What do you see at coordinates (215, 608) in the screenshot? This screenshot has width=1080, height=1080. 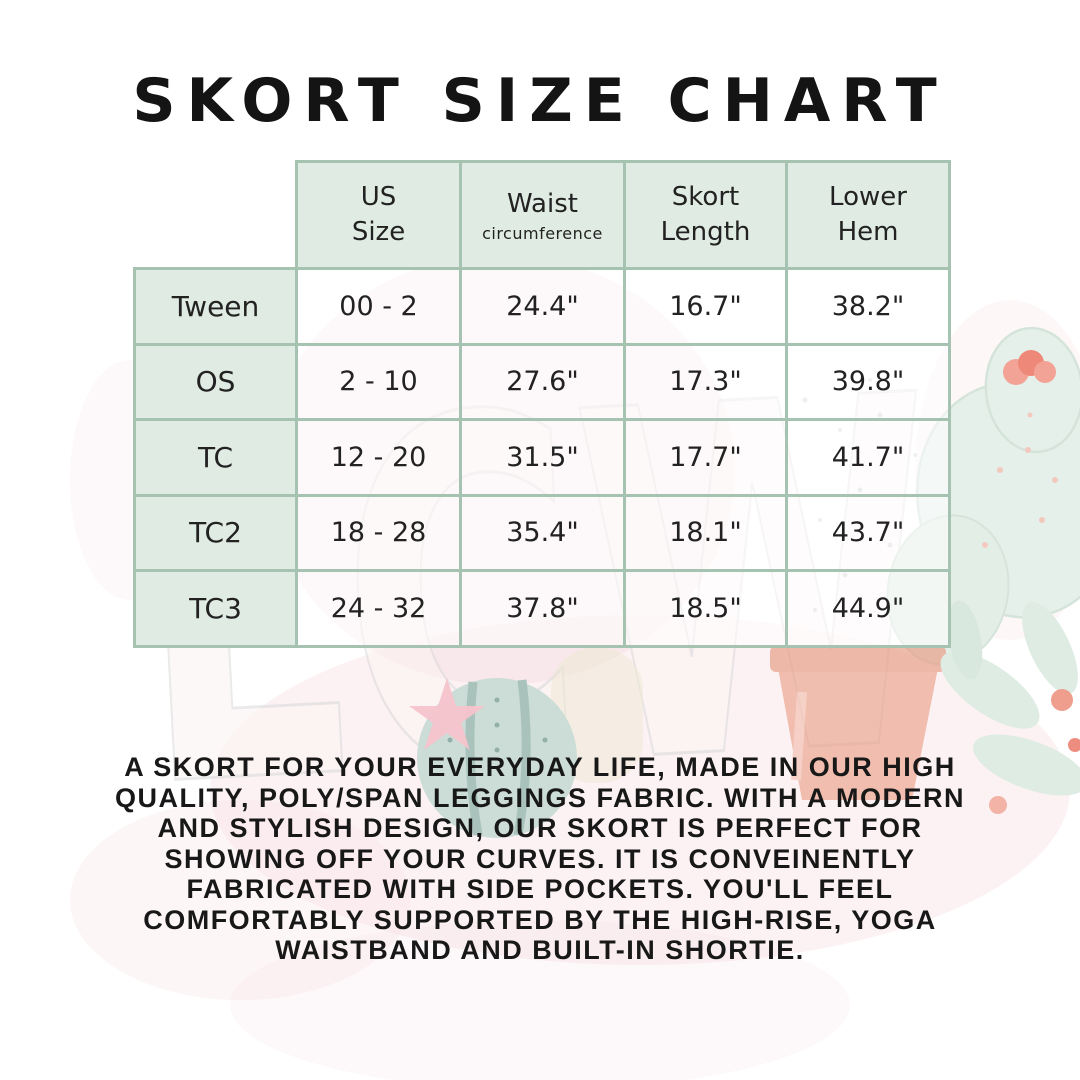 I see `size-label-cell: TC3` at bounding box center [215, 608].